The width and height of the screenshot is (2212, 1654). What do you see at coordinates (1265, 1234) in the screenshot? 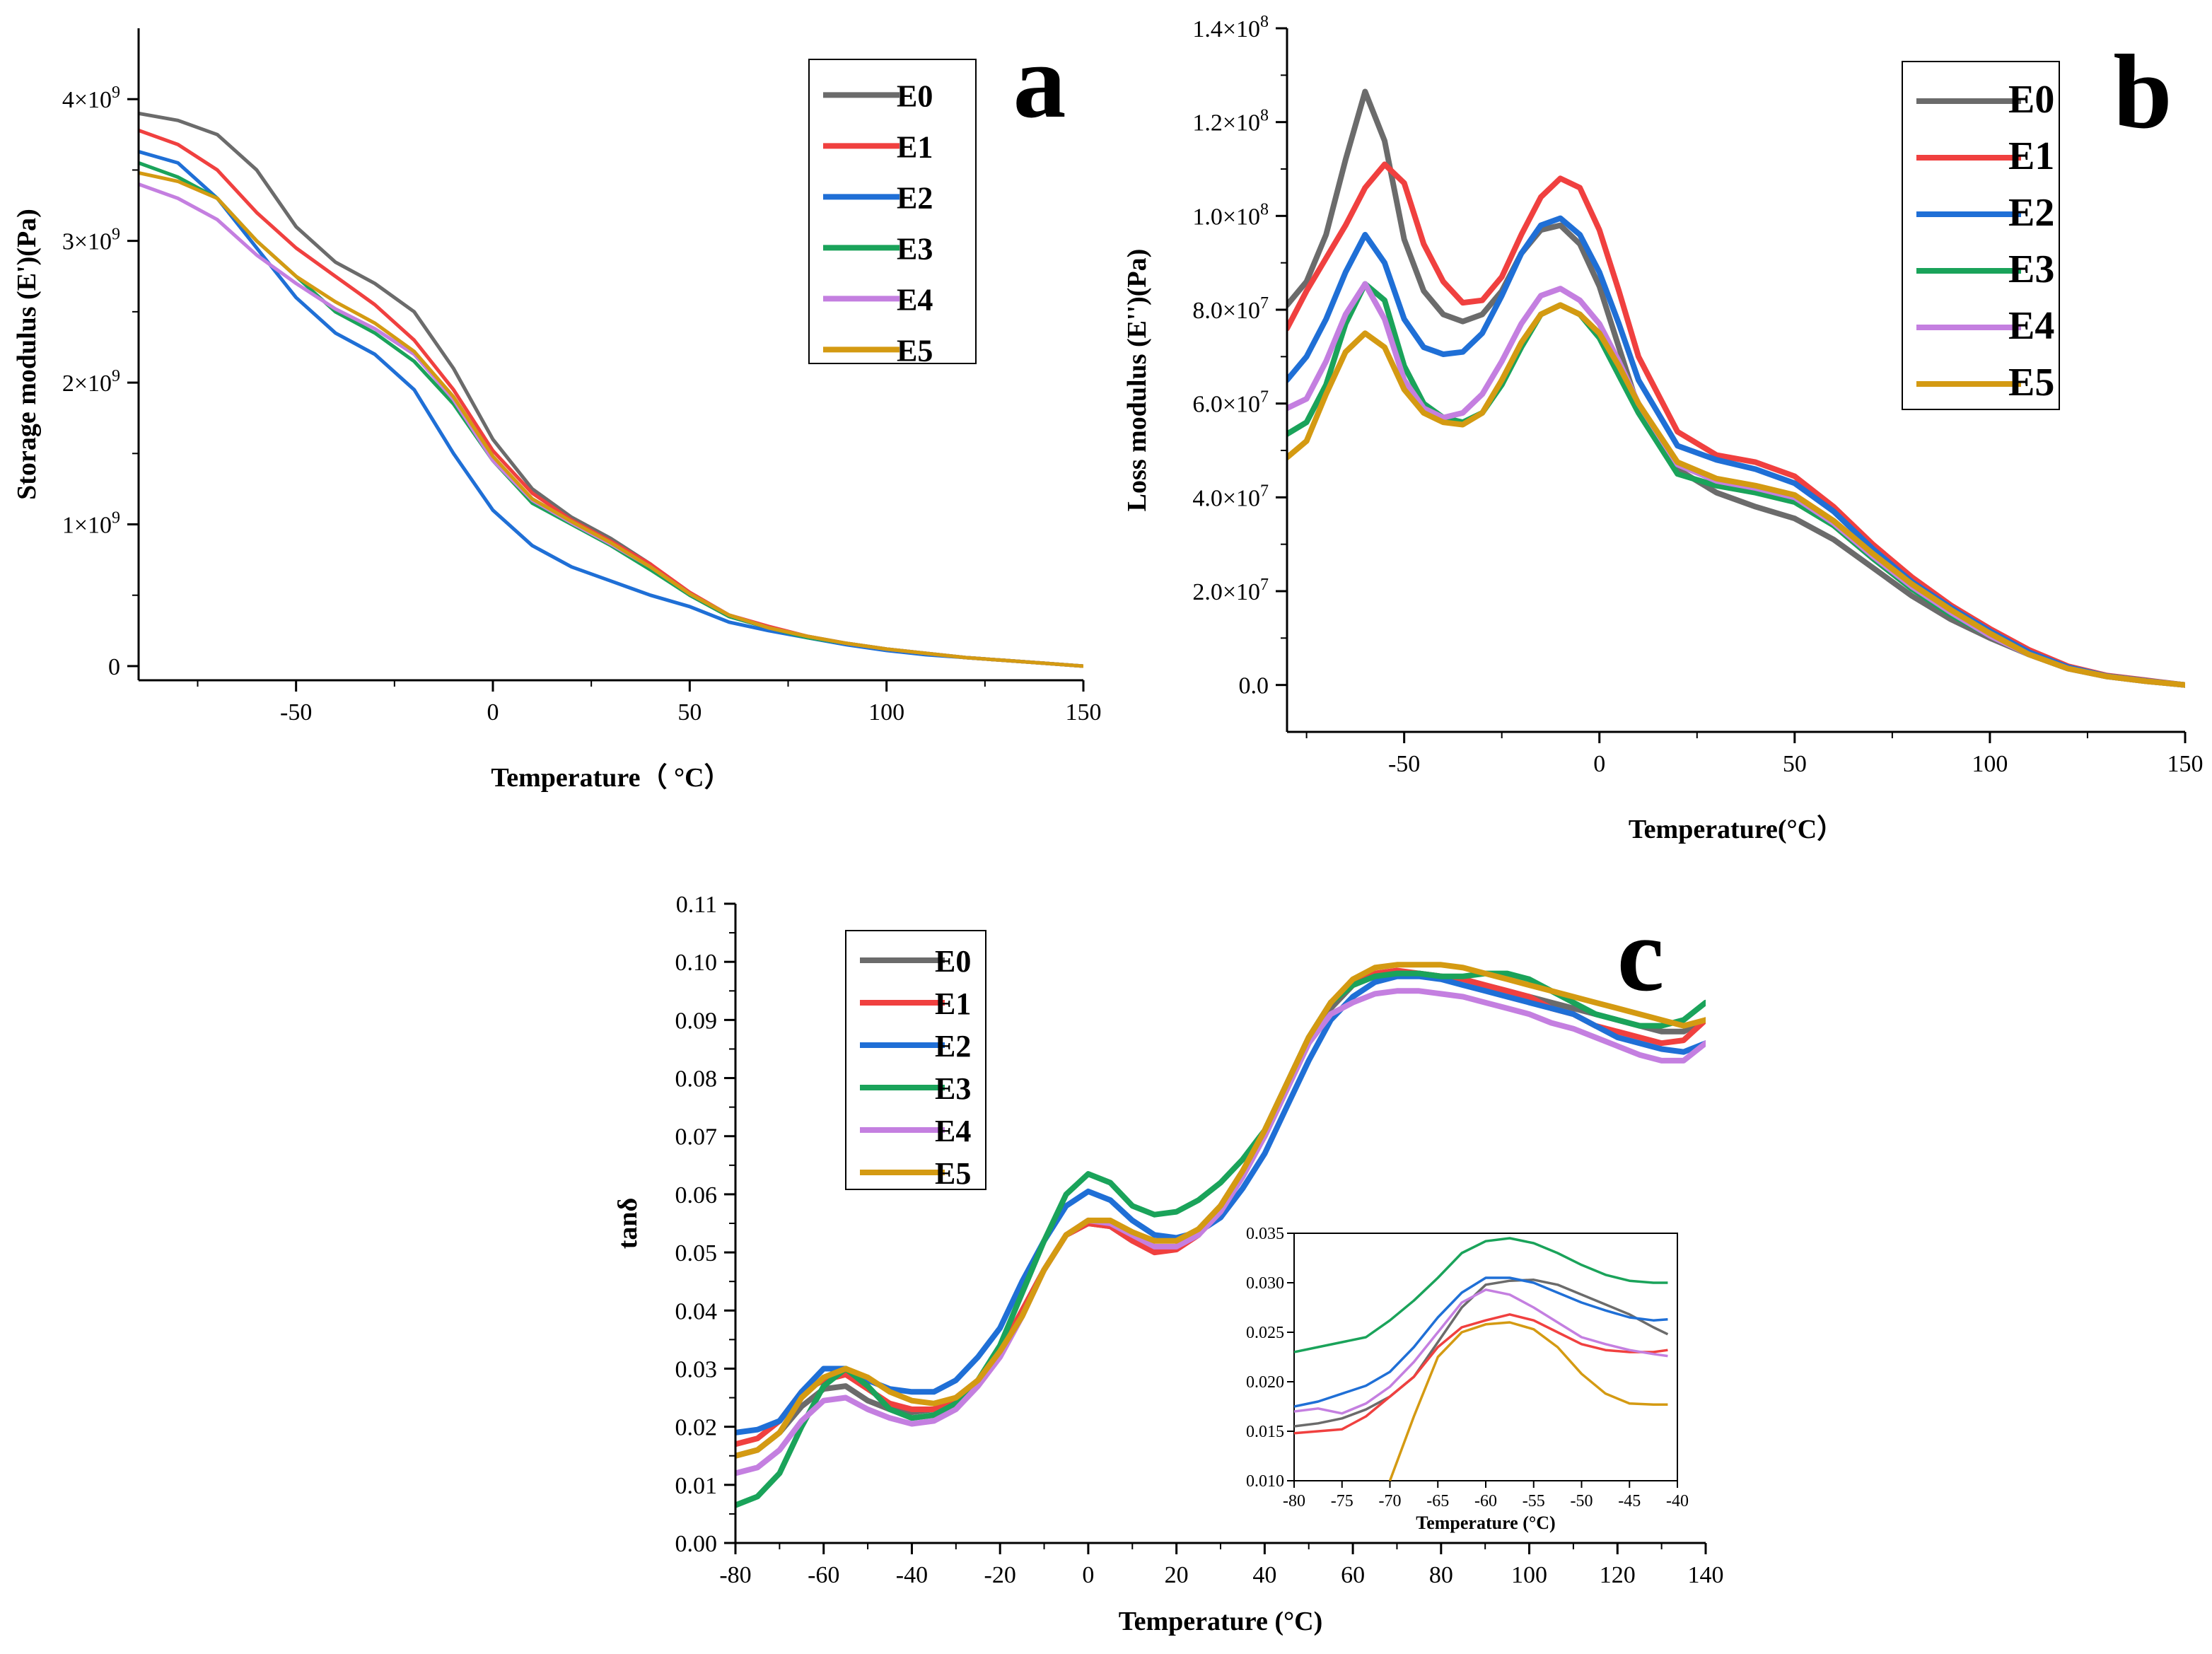
I see `inset-y-tick-label: 0.035` at bounding box center [1265, 1234].